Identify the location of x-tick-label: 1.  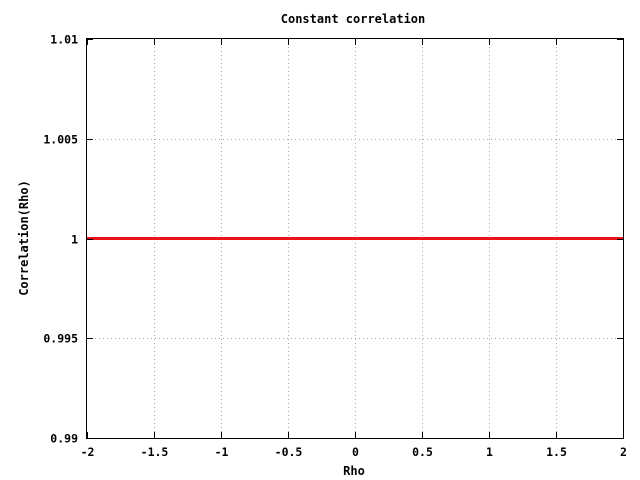
(489, 452).